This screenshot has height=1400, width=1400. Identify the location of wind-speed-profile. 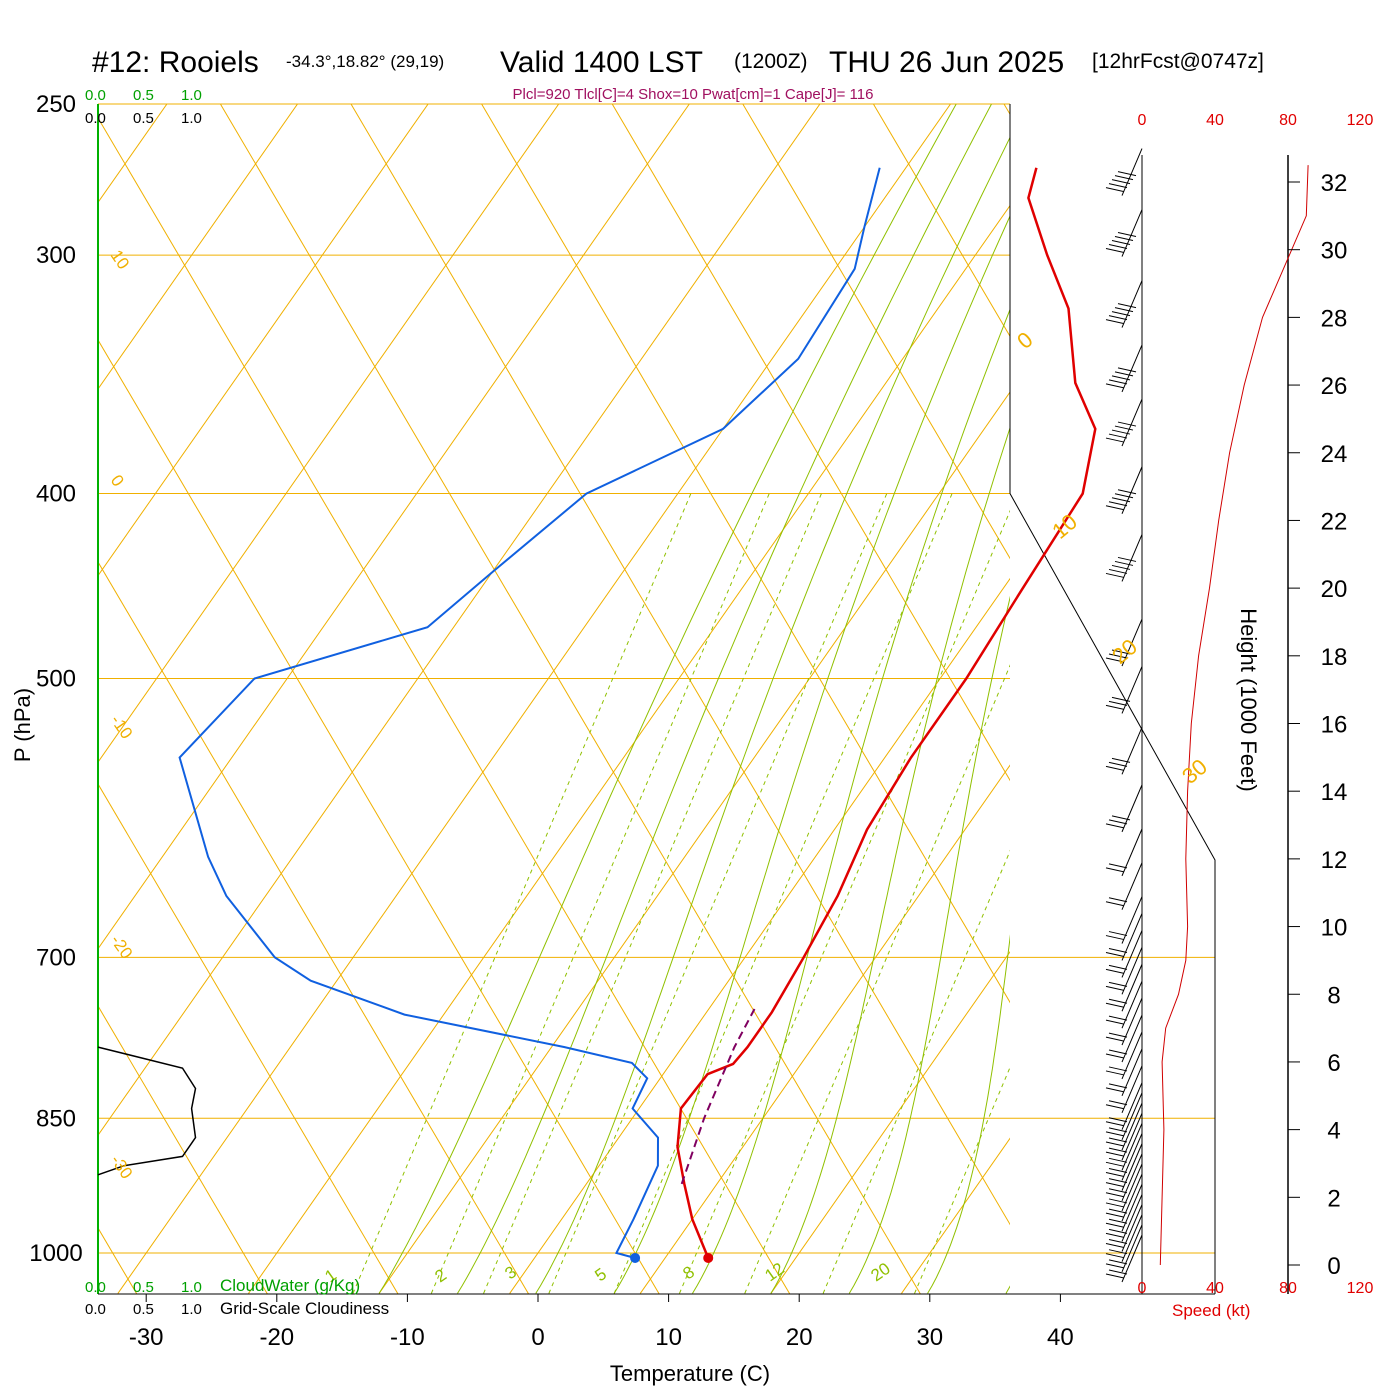
(1234, 715).